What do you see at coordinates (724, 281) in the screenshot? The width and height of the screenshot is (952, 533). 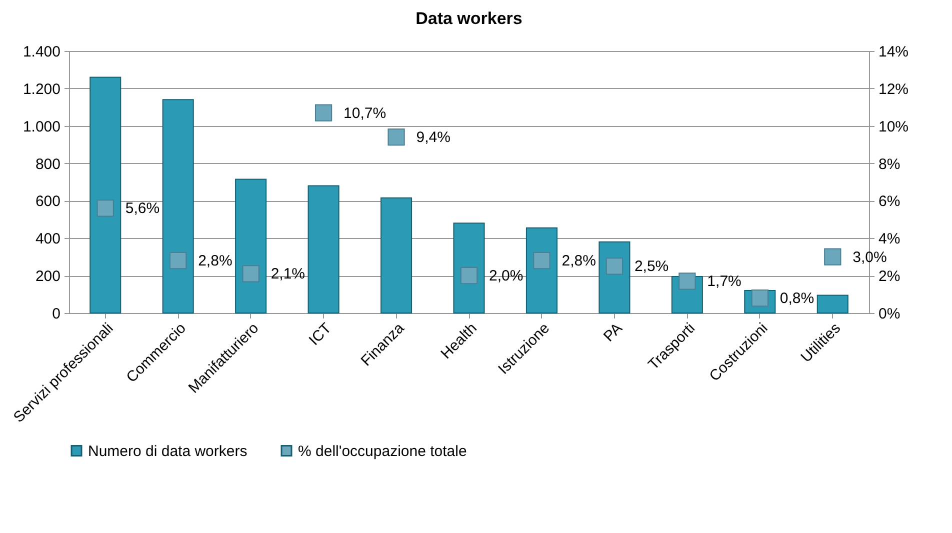 I see `data-label: 1,7%` at bounding box center [724, 281].